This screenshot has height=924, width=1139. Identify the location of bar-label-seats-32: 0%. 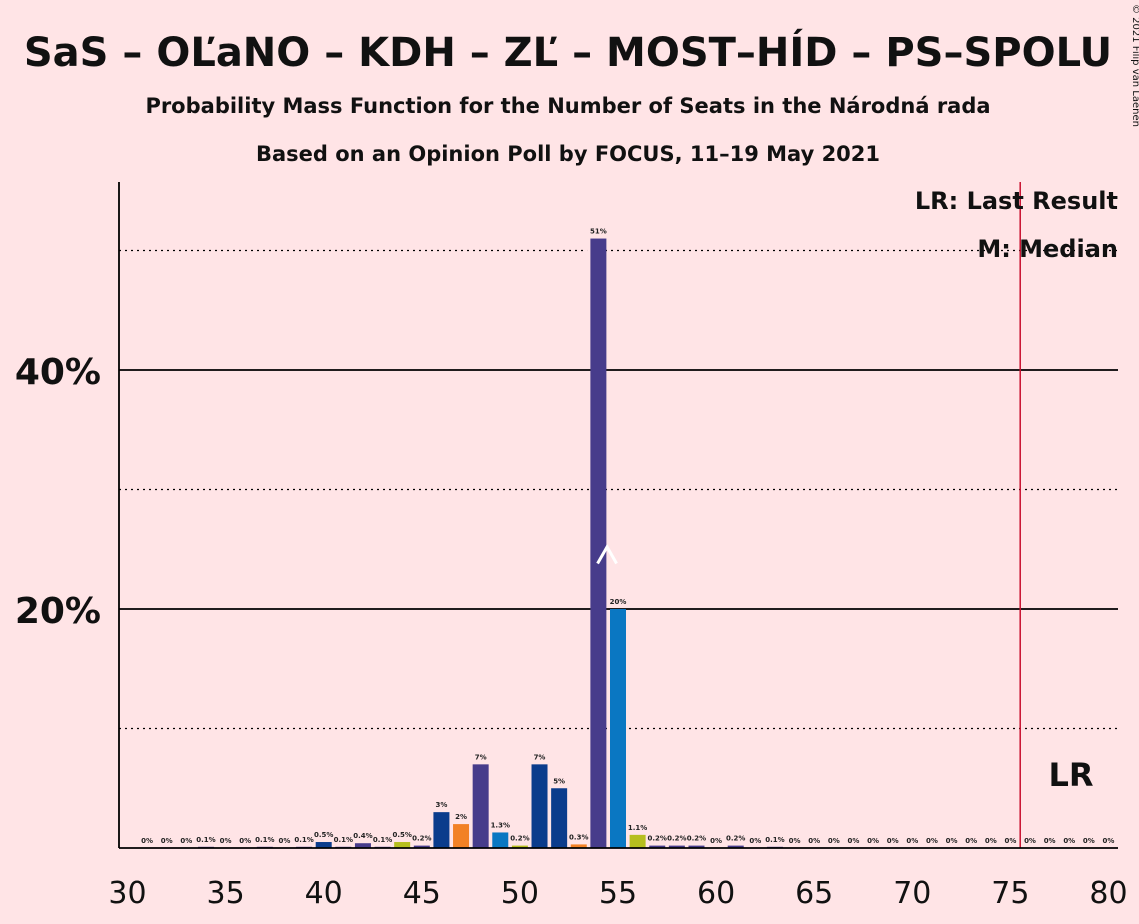
(167, 841).